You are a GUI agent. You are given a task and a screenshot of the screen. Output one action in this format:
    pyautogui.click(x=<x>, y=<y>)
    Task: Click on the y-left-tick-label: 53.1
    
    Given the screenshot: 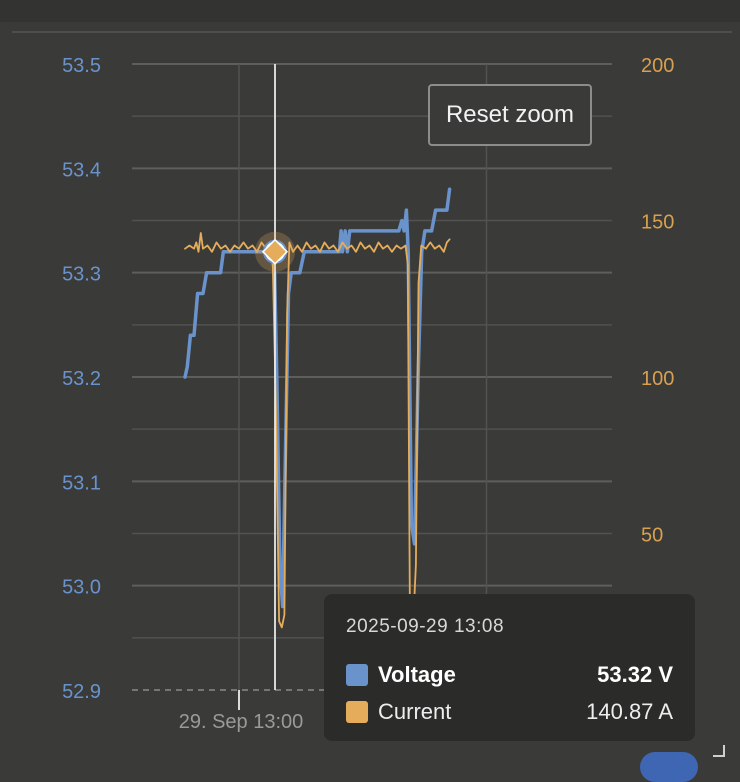 What is the action you would take?
    pyautogui.click(x=81, y=483)
    